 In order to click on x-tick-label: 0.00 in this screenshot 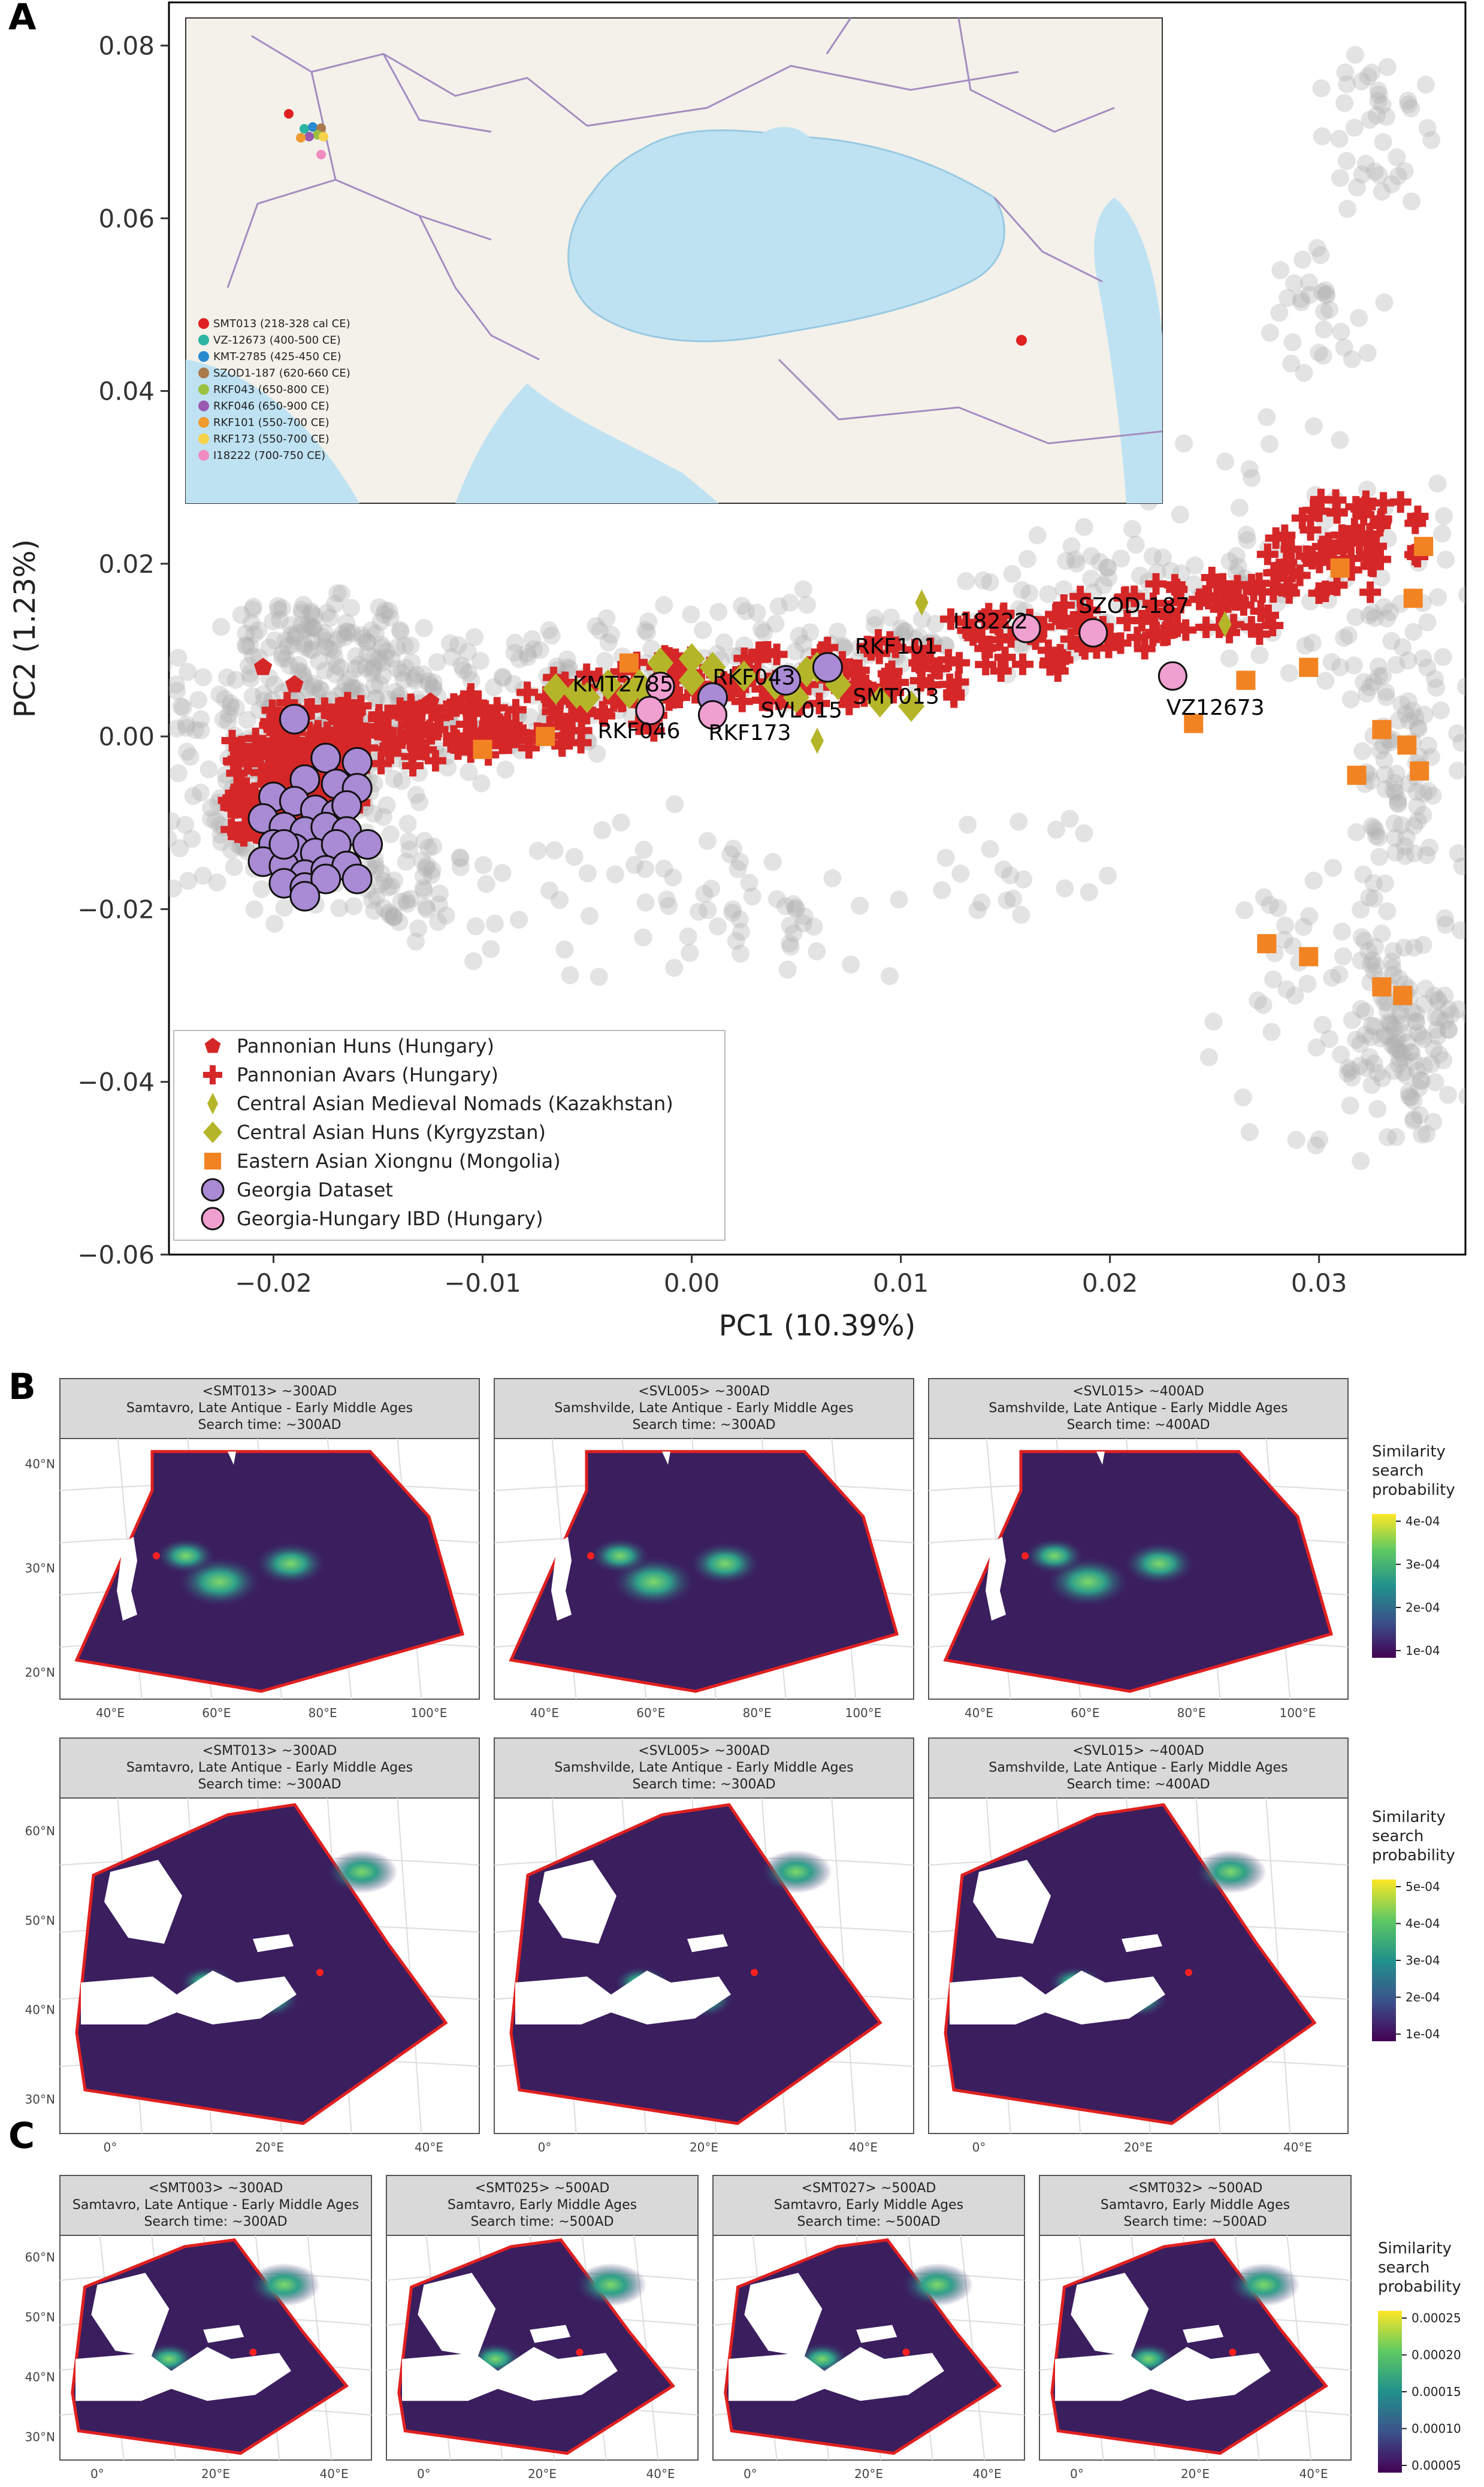, I will do `click(692, 1283)`.